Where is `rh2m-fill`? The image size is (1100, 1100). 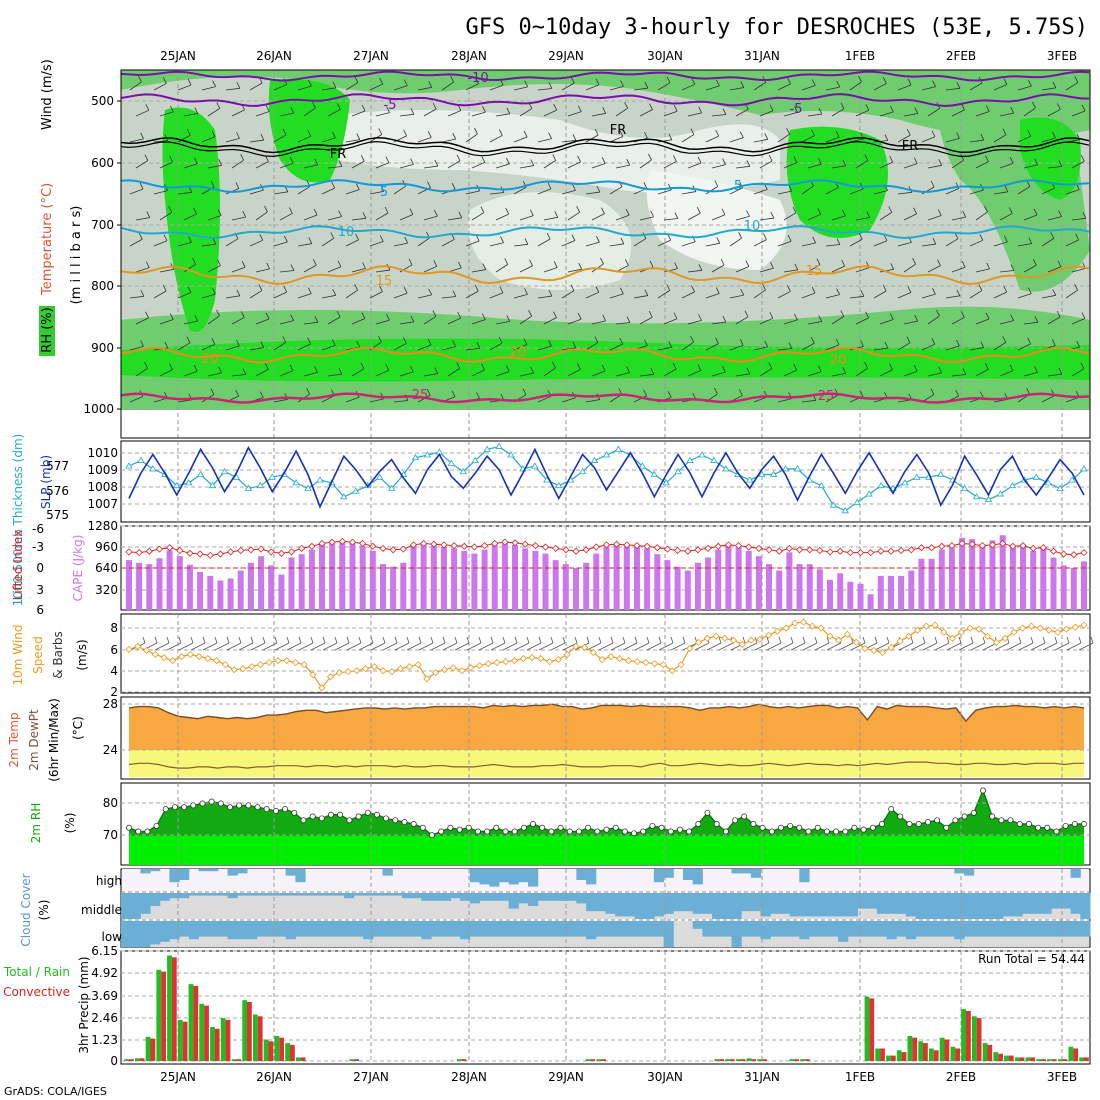
rh2m-fill is located at coordinates (606, 813).